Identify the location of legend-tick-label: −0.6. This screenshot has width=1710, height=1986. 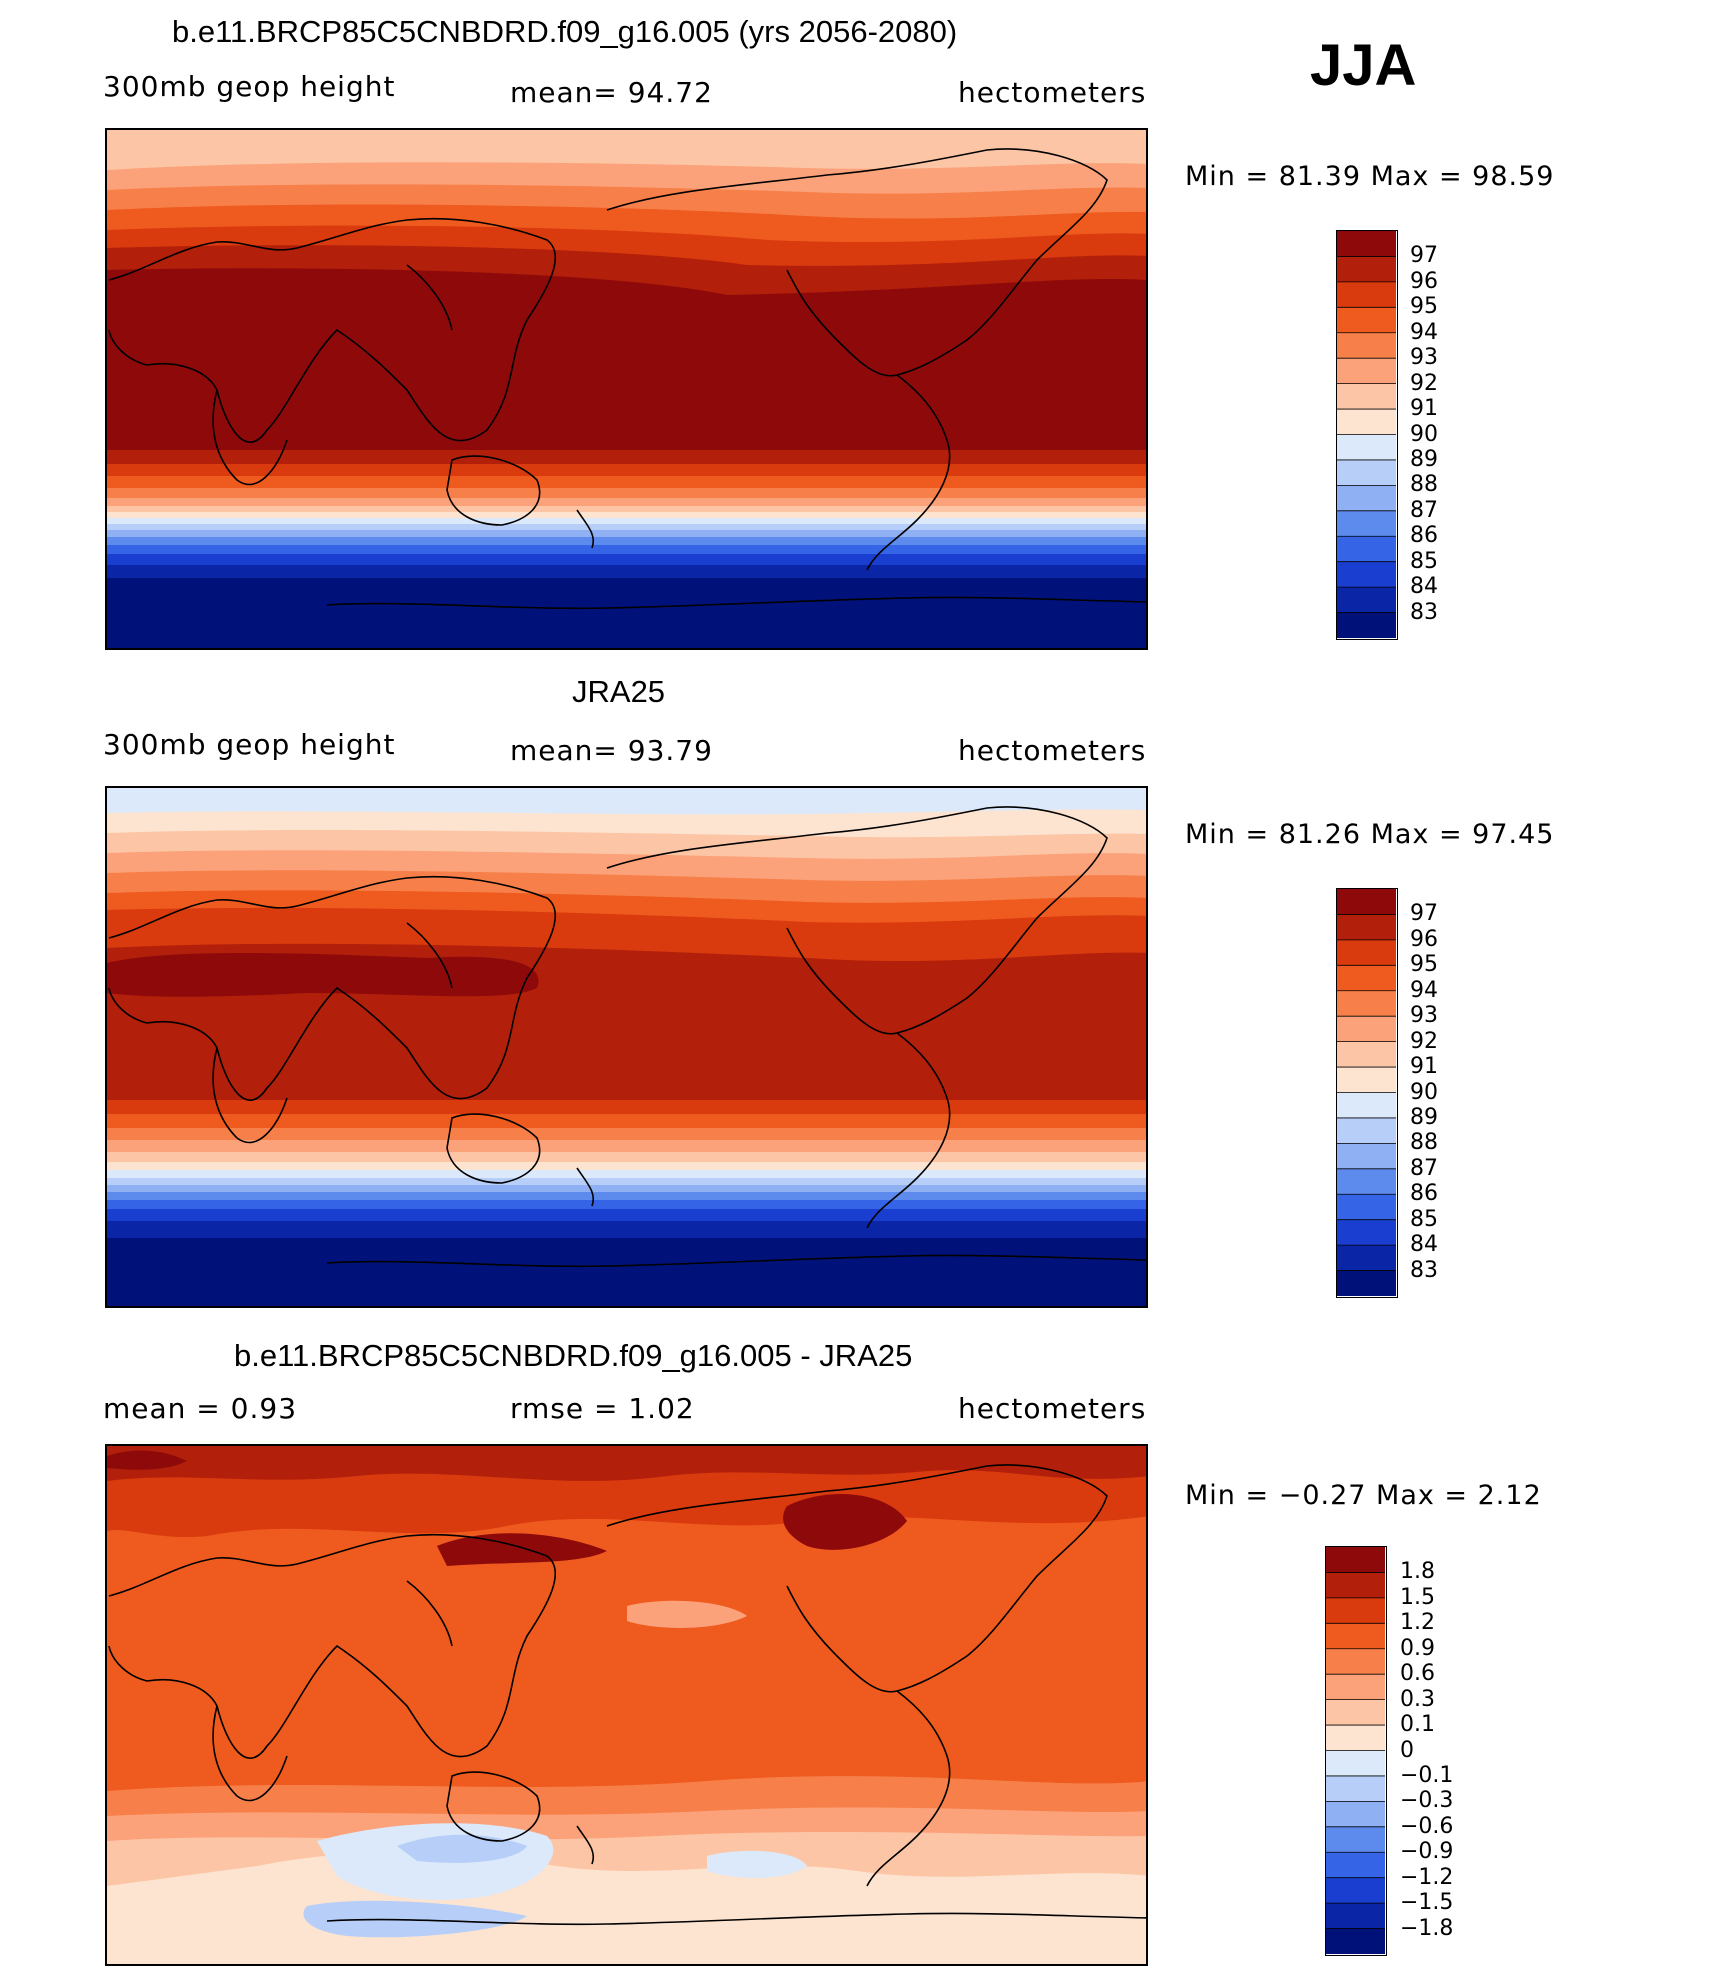
(1427, 1826).